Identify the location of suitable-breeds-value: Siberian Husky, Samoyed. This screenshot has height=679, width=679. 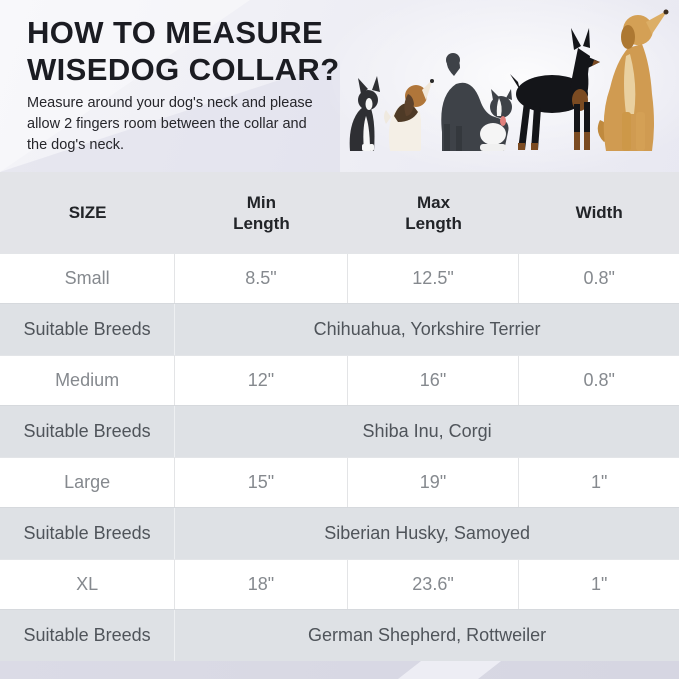
(427, 533).